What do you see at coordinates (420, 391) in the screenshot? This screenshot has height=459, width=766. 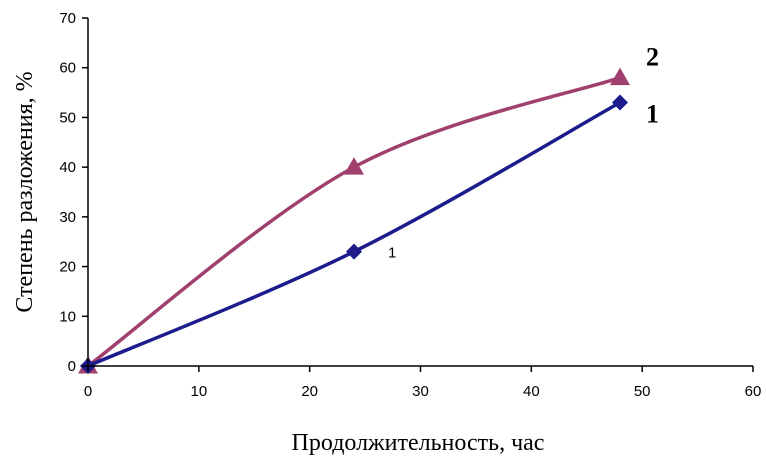 I see `x-tick-label: 30` at bounding box center [420, 391].